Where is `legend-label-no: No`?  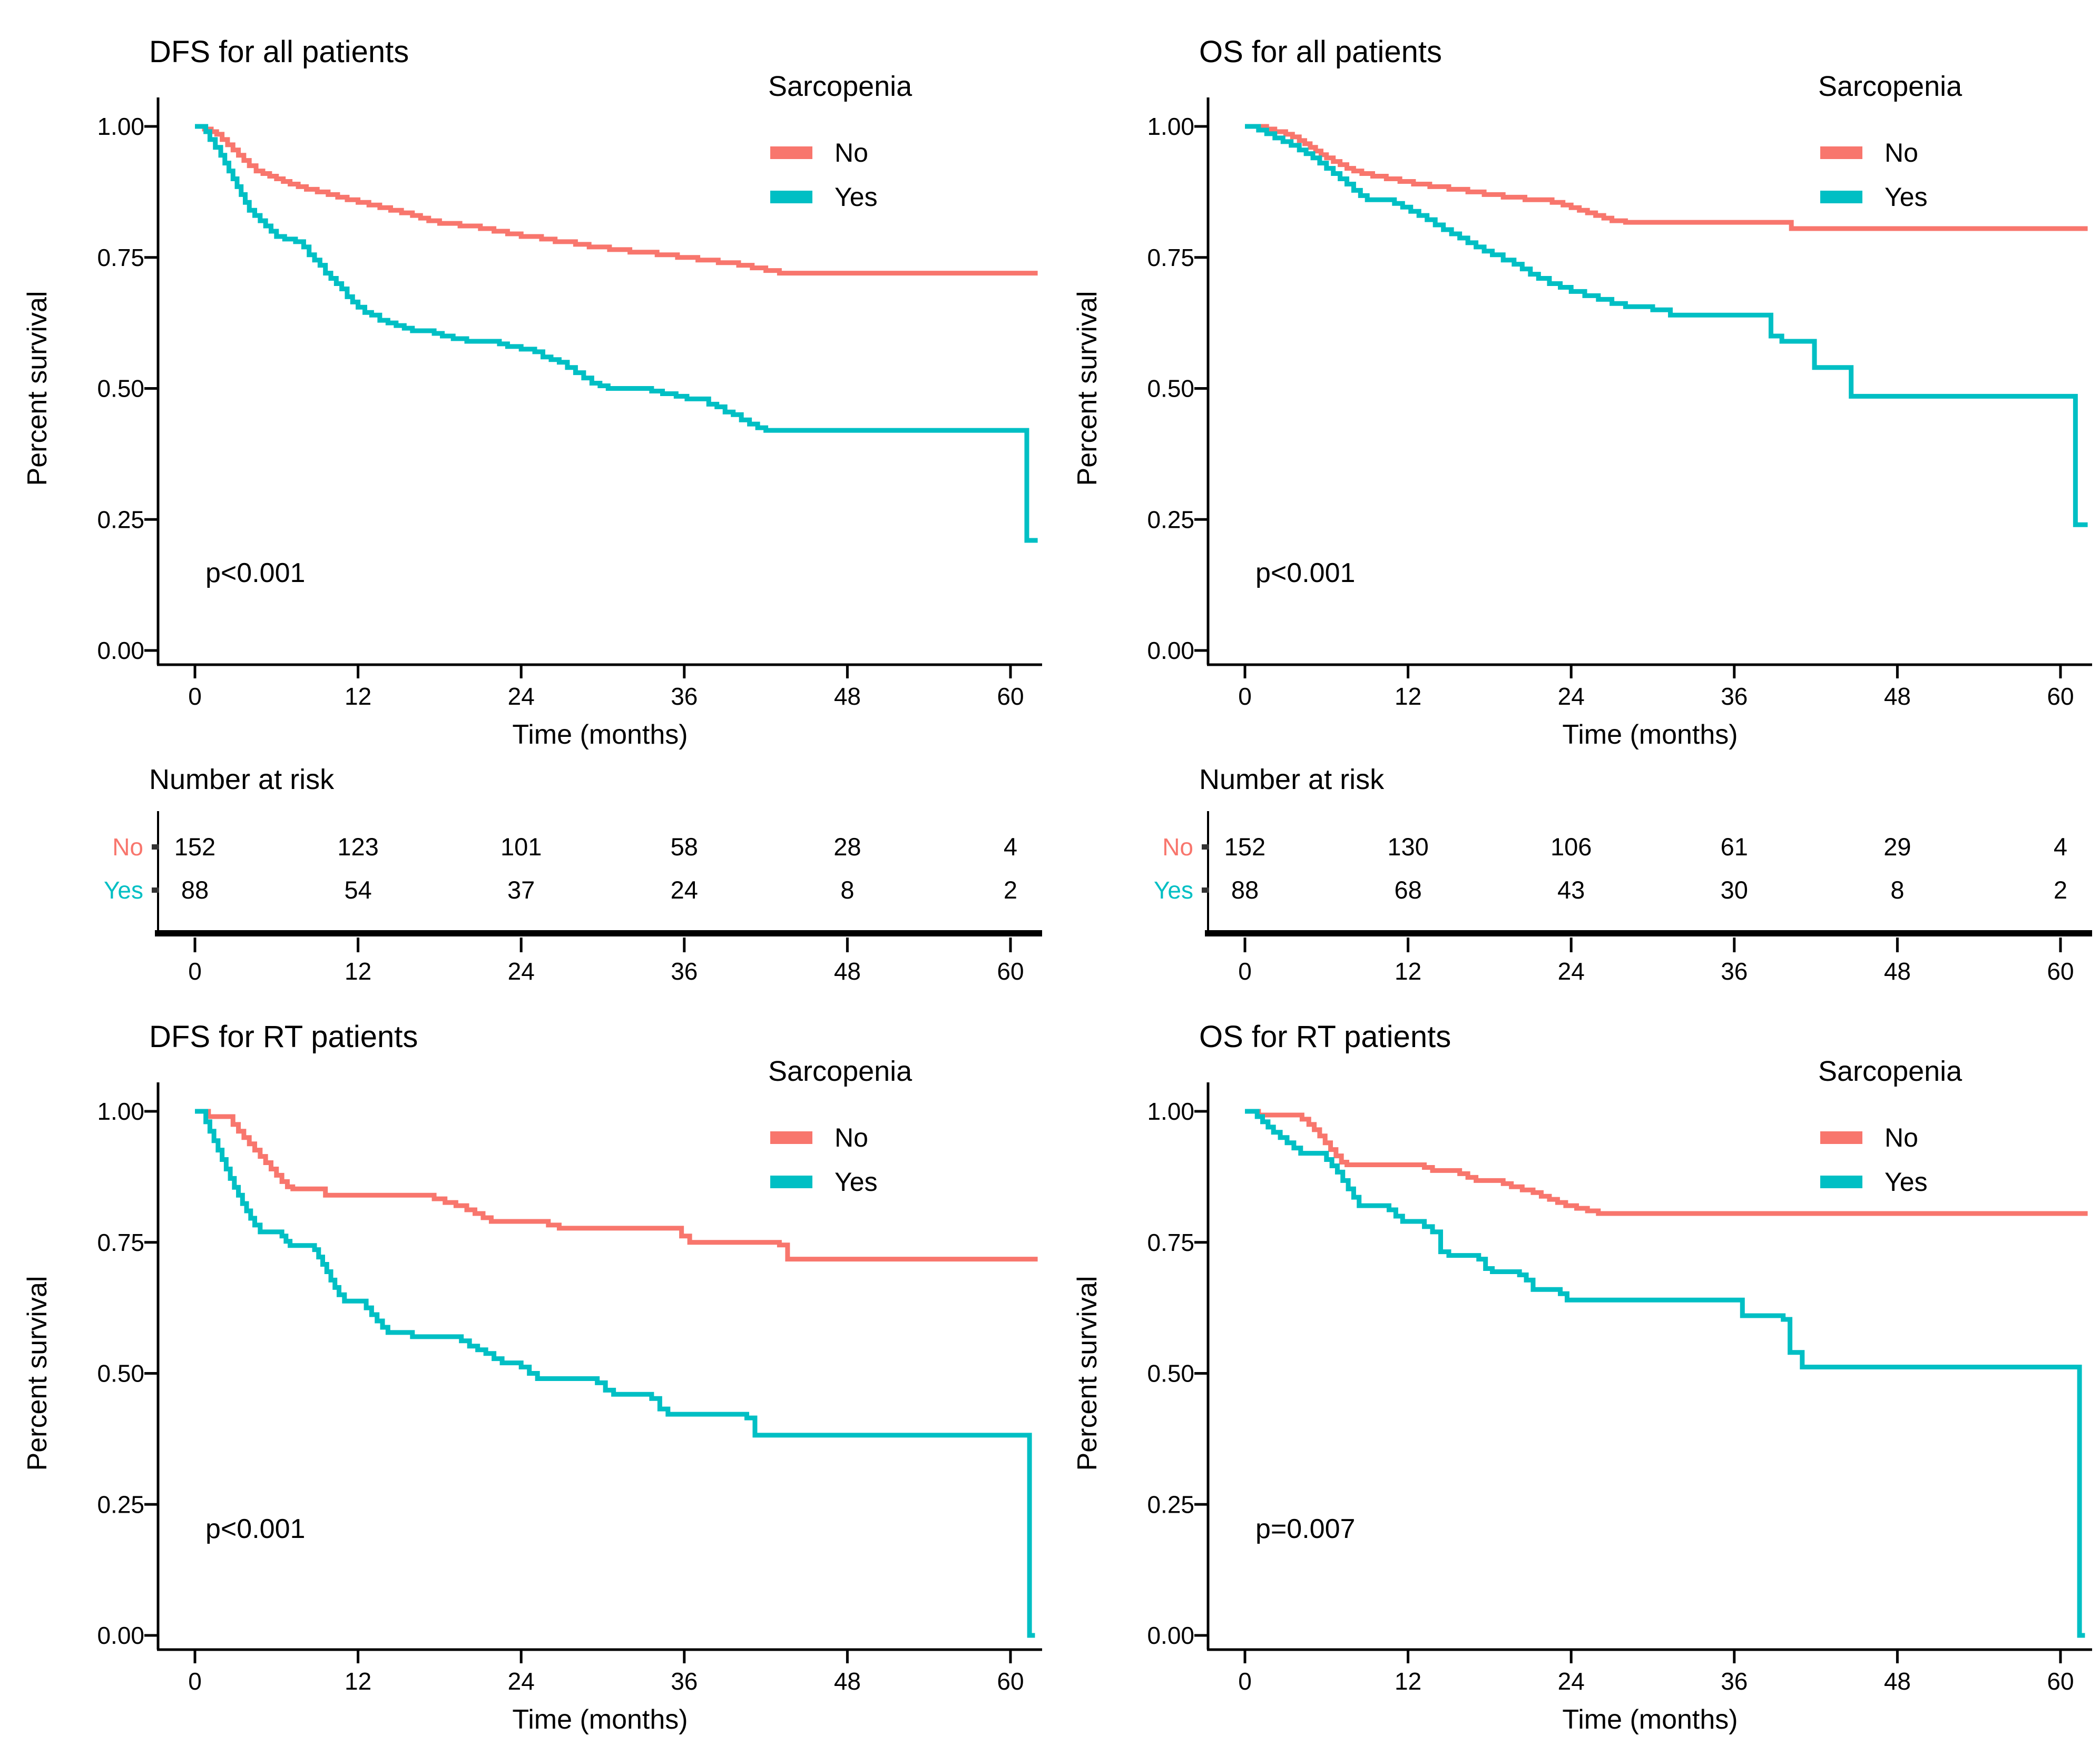
legend-label-no: No is located at coordinates (851, 152).